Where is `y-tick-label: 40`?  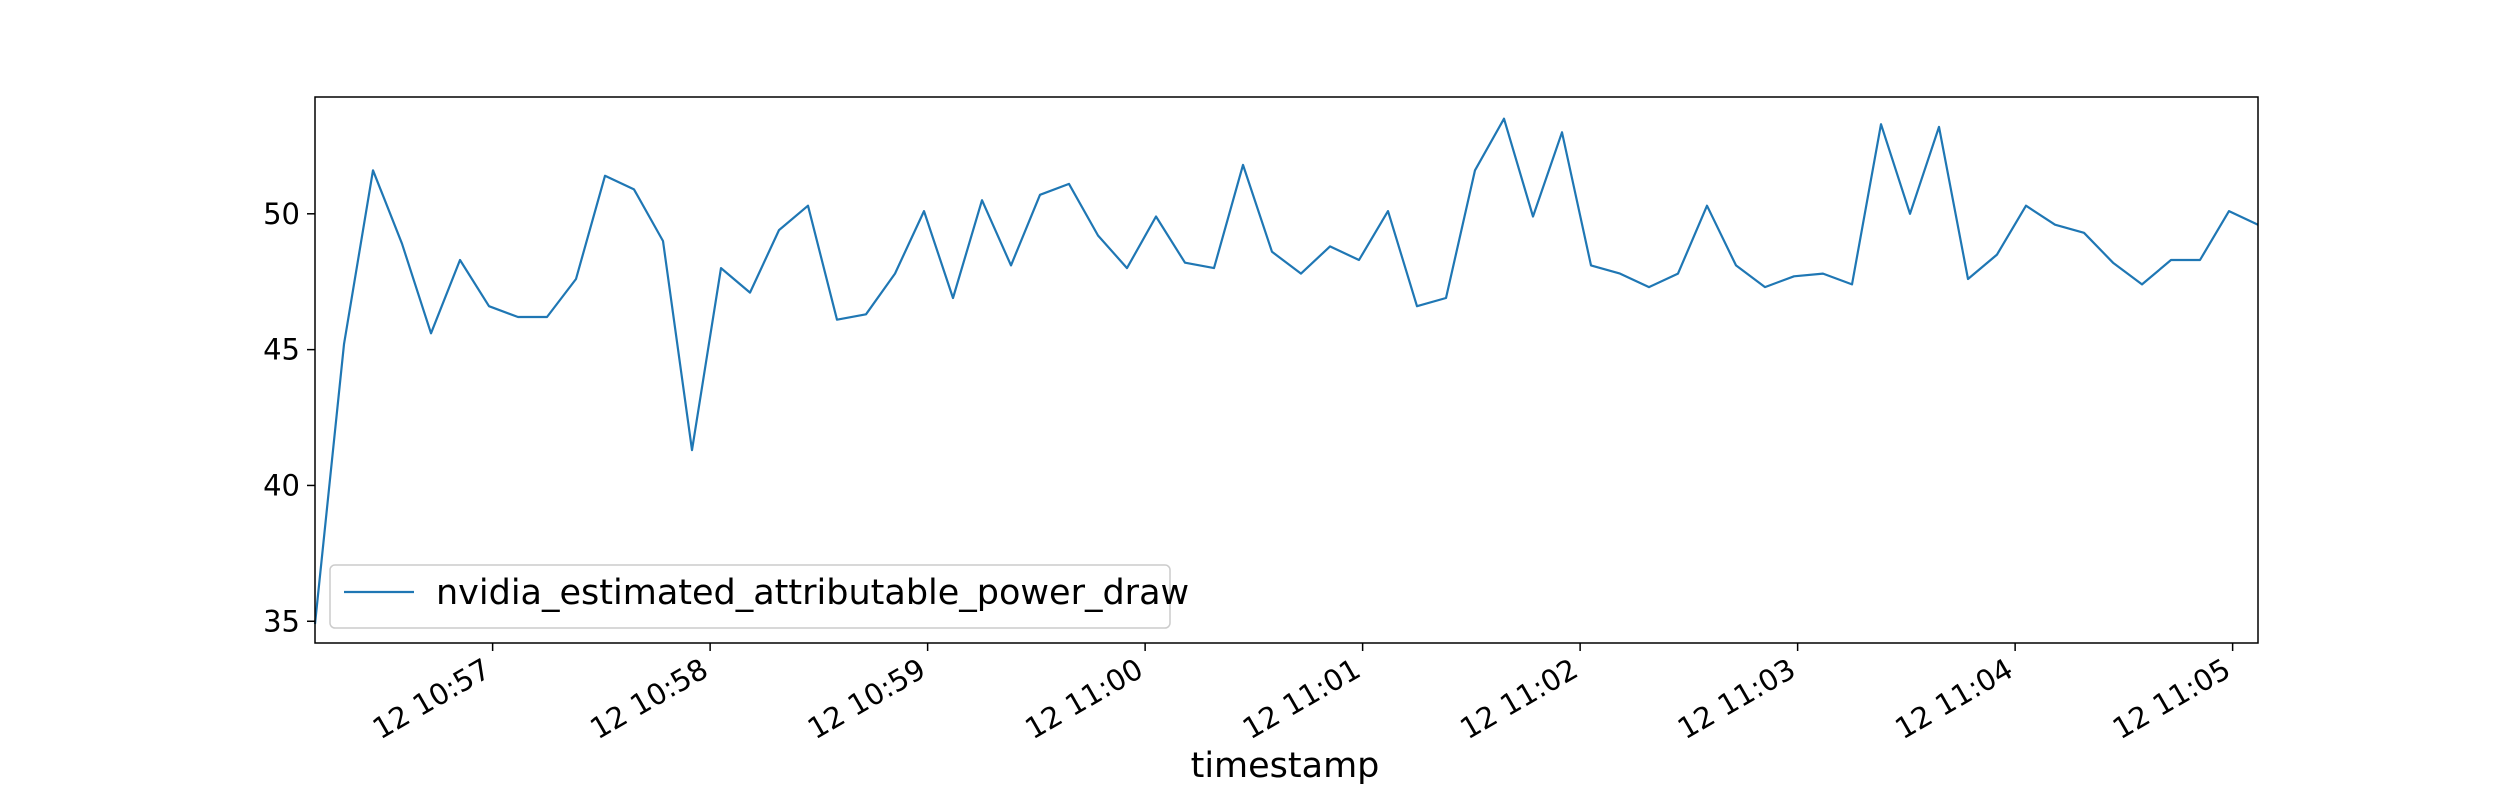 y-tick-label: 40 is located at coordinates (281, 485).